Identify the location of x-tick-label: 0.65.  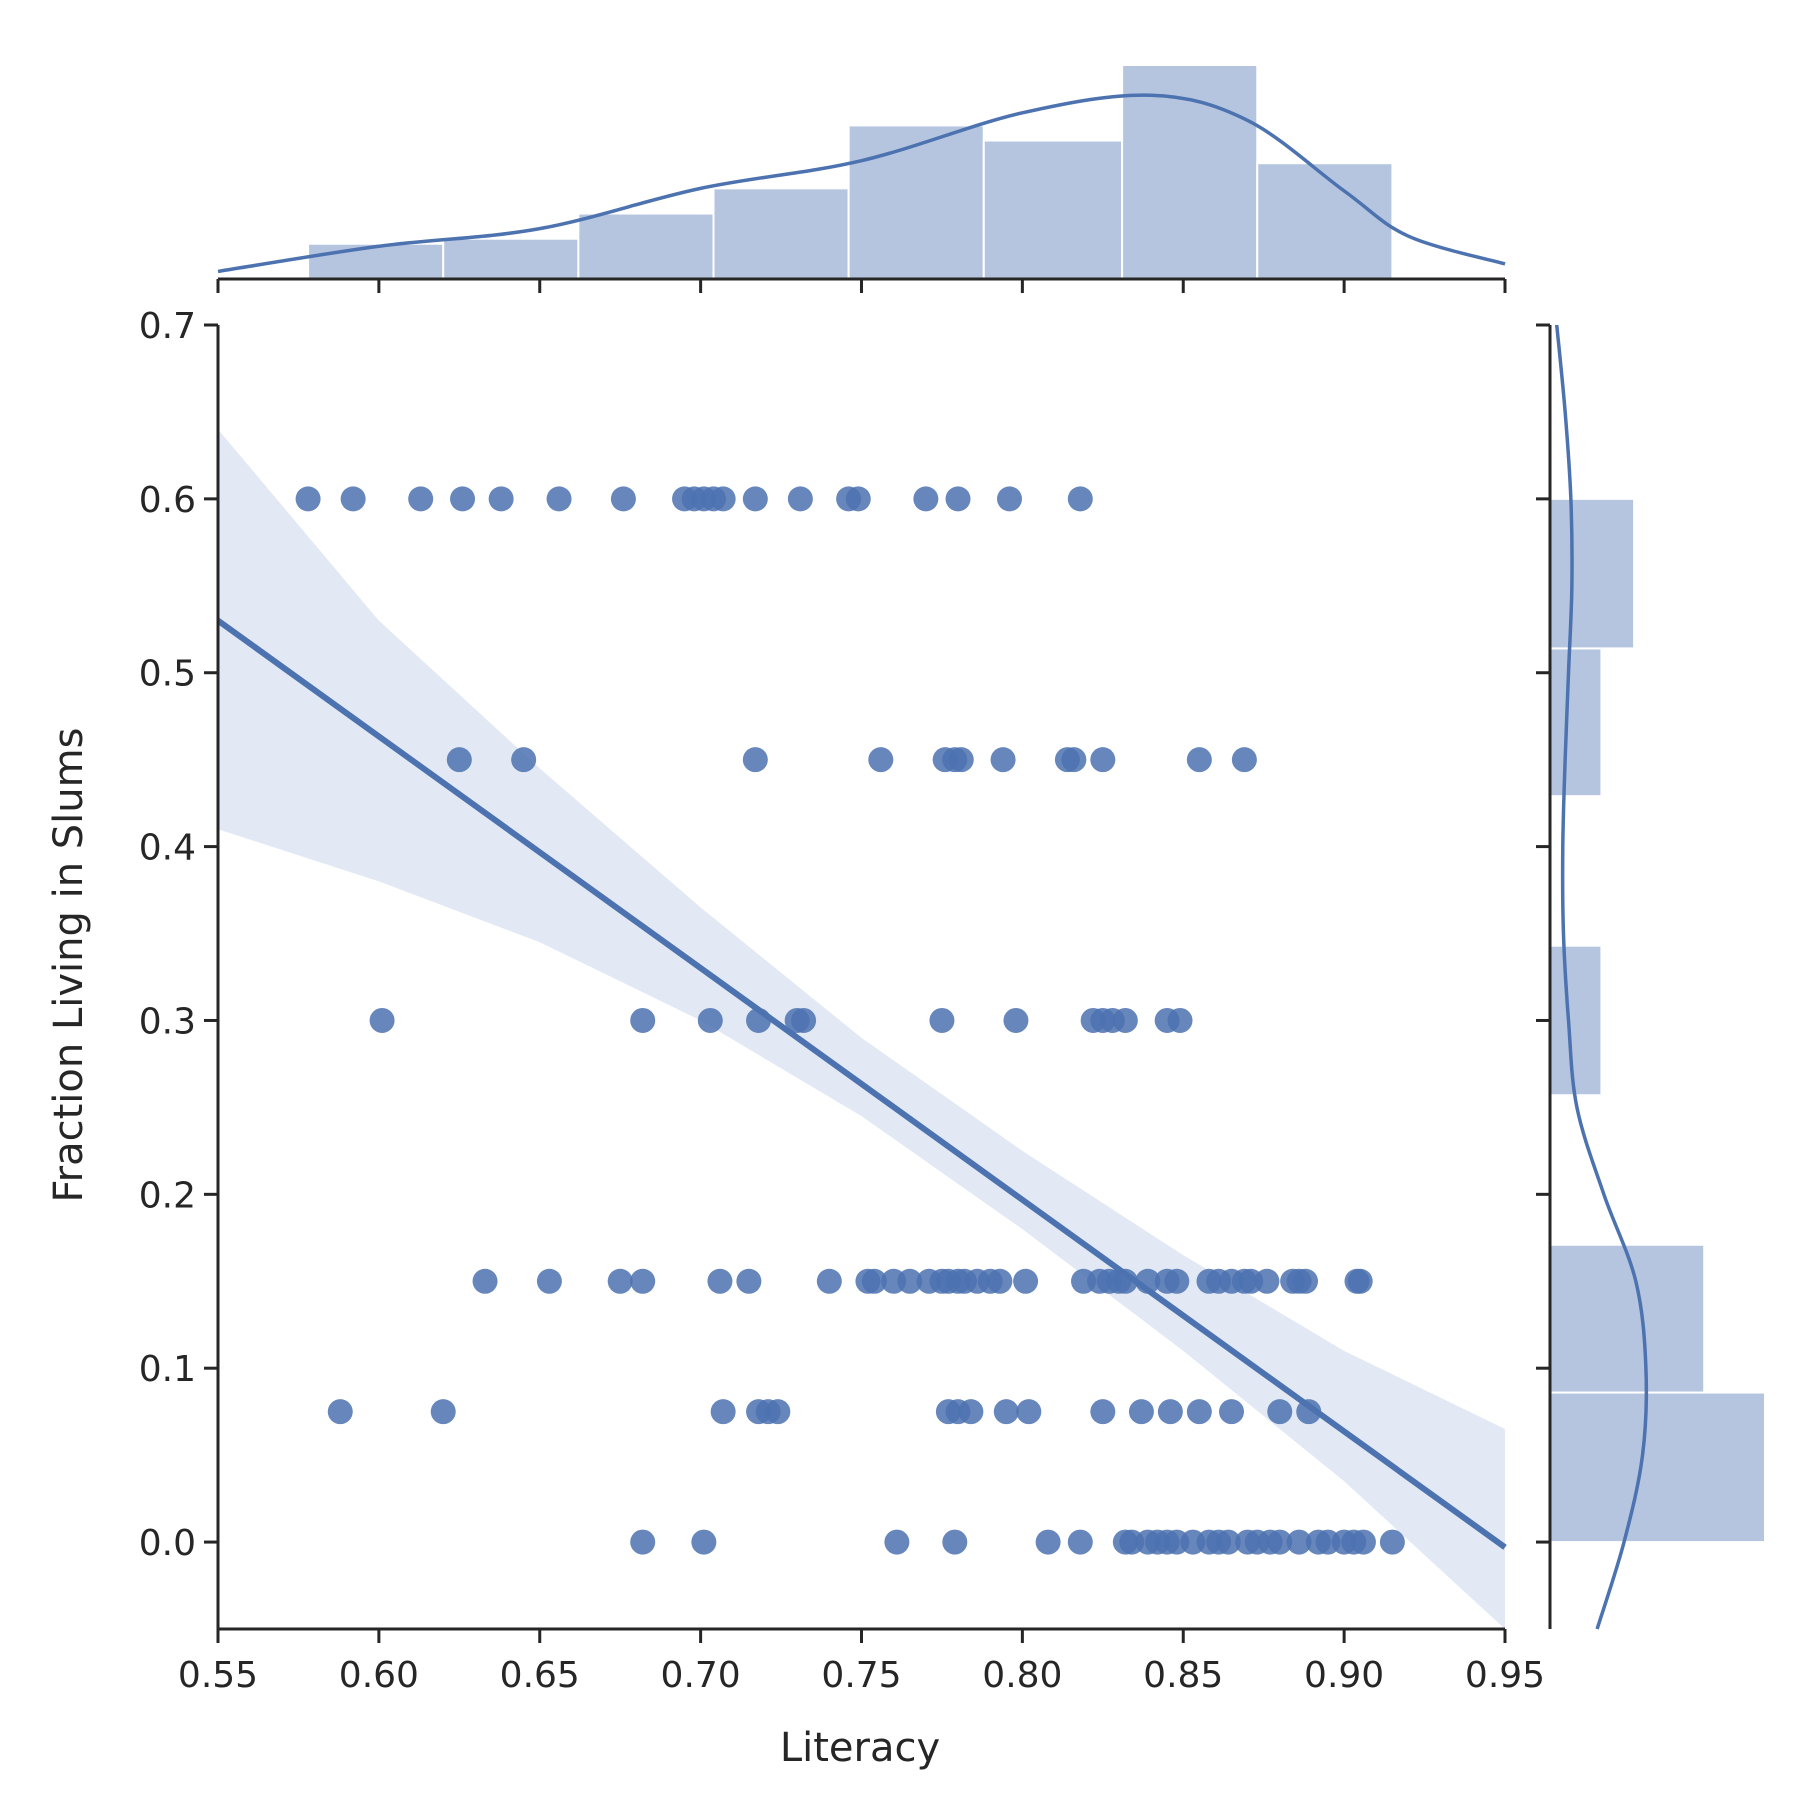
(540, 1675).